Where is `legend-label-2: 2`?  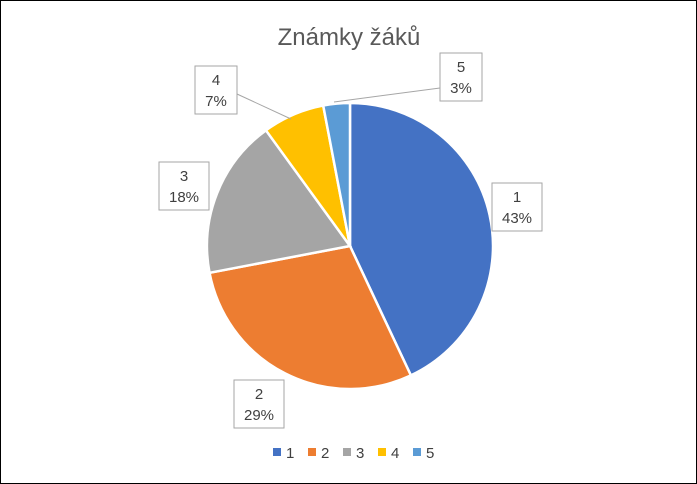
legend-label-2: 2 is located at coordinates (325, 453).